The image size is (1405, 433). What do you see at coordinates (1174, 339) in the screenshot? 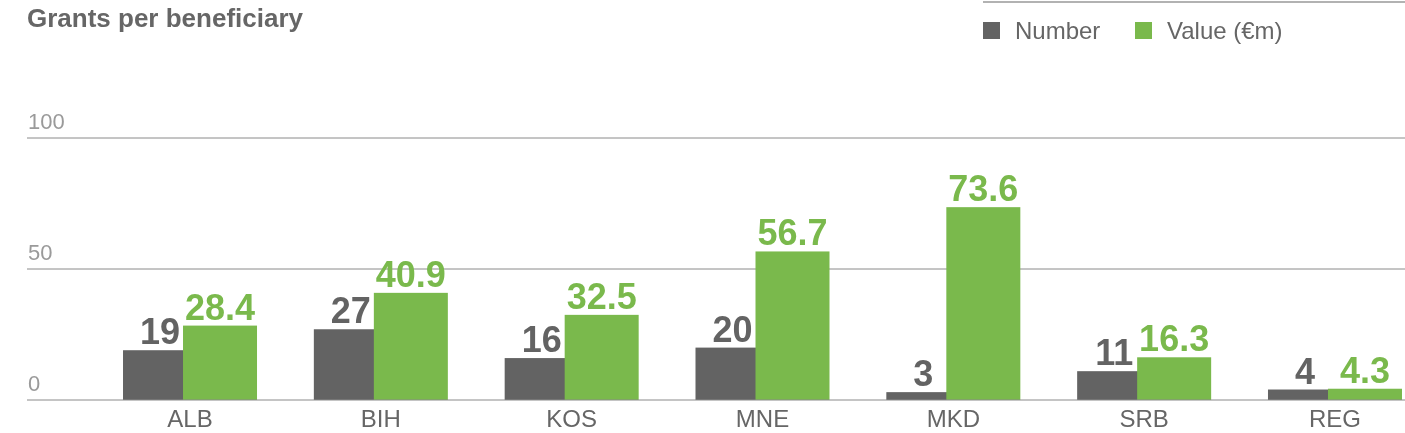
I see `data-label: 16.3` at bounding box center [1174, 339].